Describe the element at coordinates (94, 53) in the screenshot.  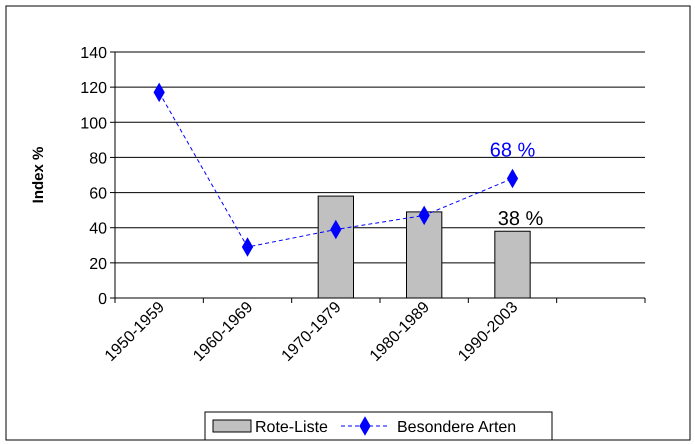
I see `y-tick-label: 140` at that location.